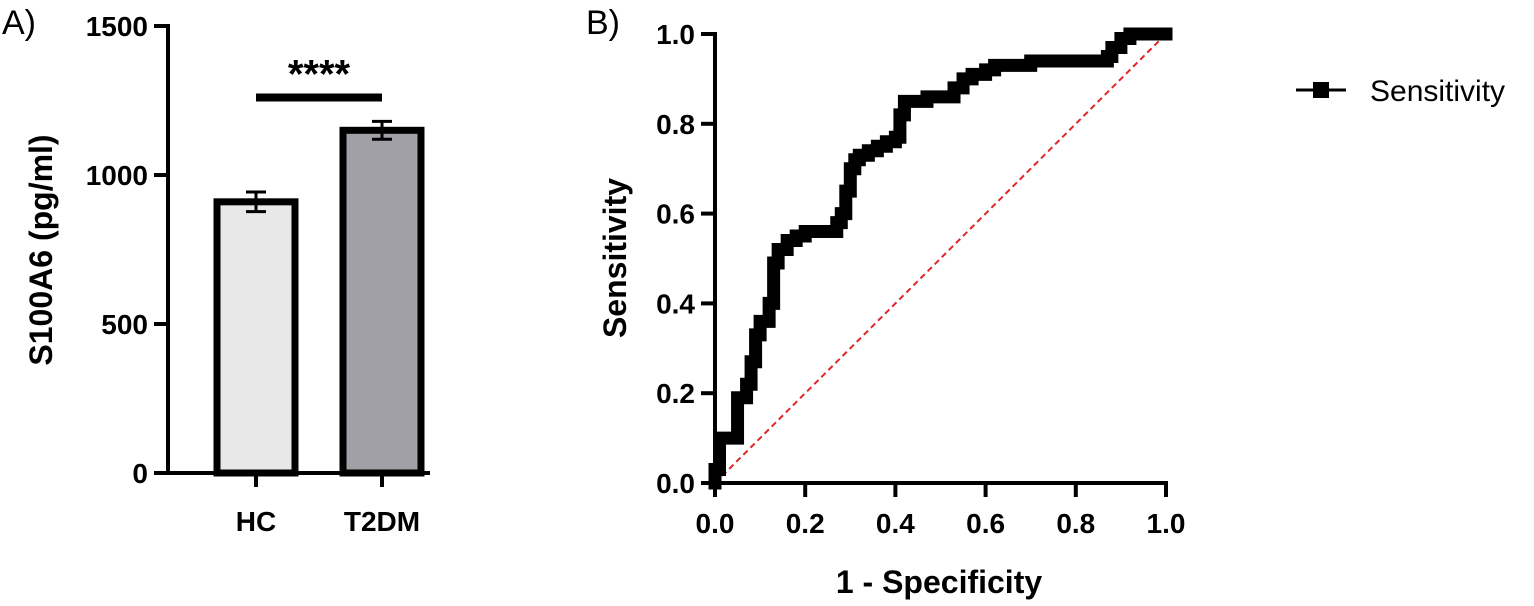  I want to click on roc-x-tick-label-4: 0.8, so click(1075, 523).